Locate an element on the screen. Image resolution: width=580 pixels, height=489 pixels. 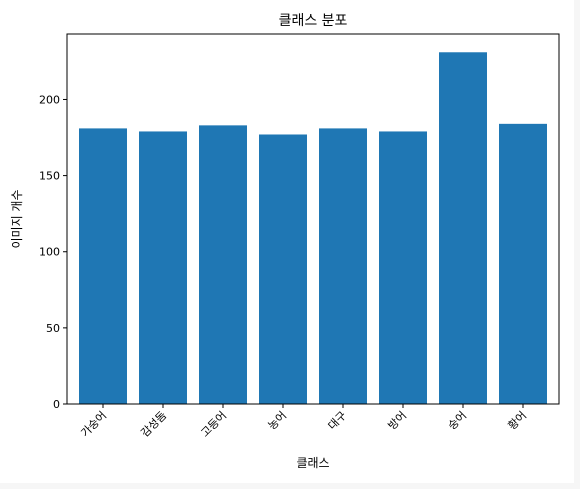
x-tick-label: 농어 is located at coordinates (278, 421).